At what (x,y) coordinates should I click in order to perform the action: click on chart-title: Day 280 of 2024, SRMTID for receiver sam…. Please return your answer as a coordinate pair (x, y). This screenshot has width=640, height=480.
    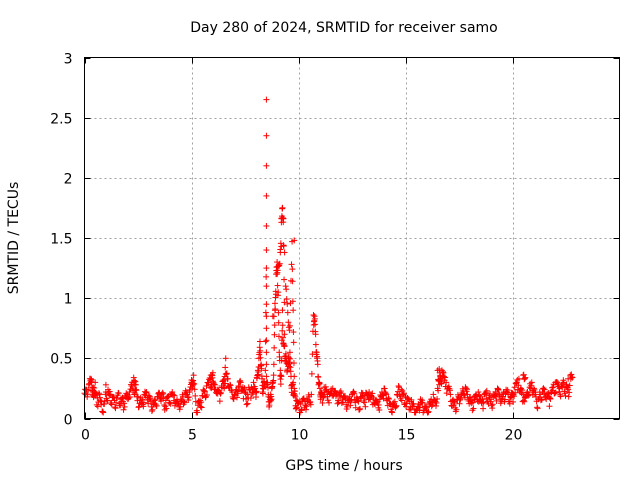
    Looking at the image, I should click on (344, 28).